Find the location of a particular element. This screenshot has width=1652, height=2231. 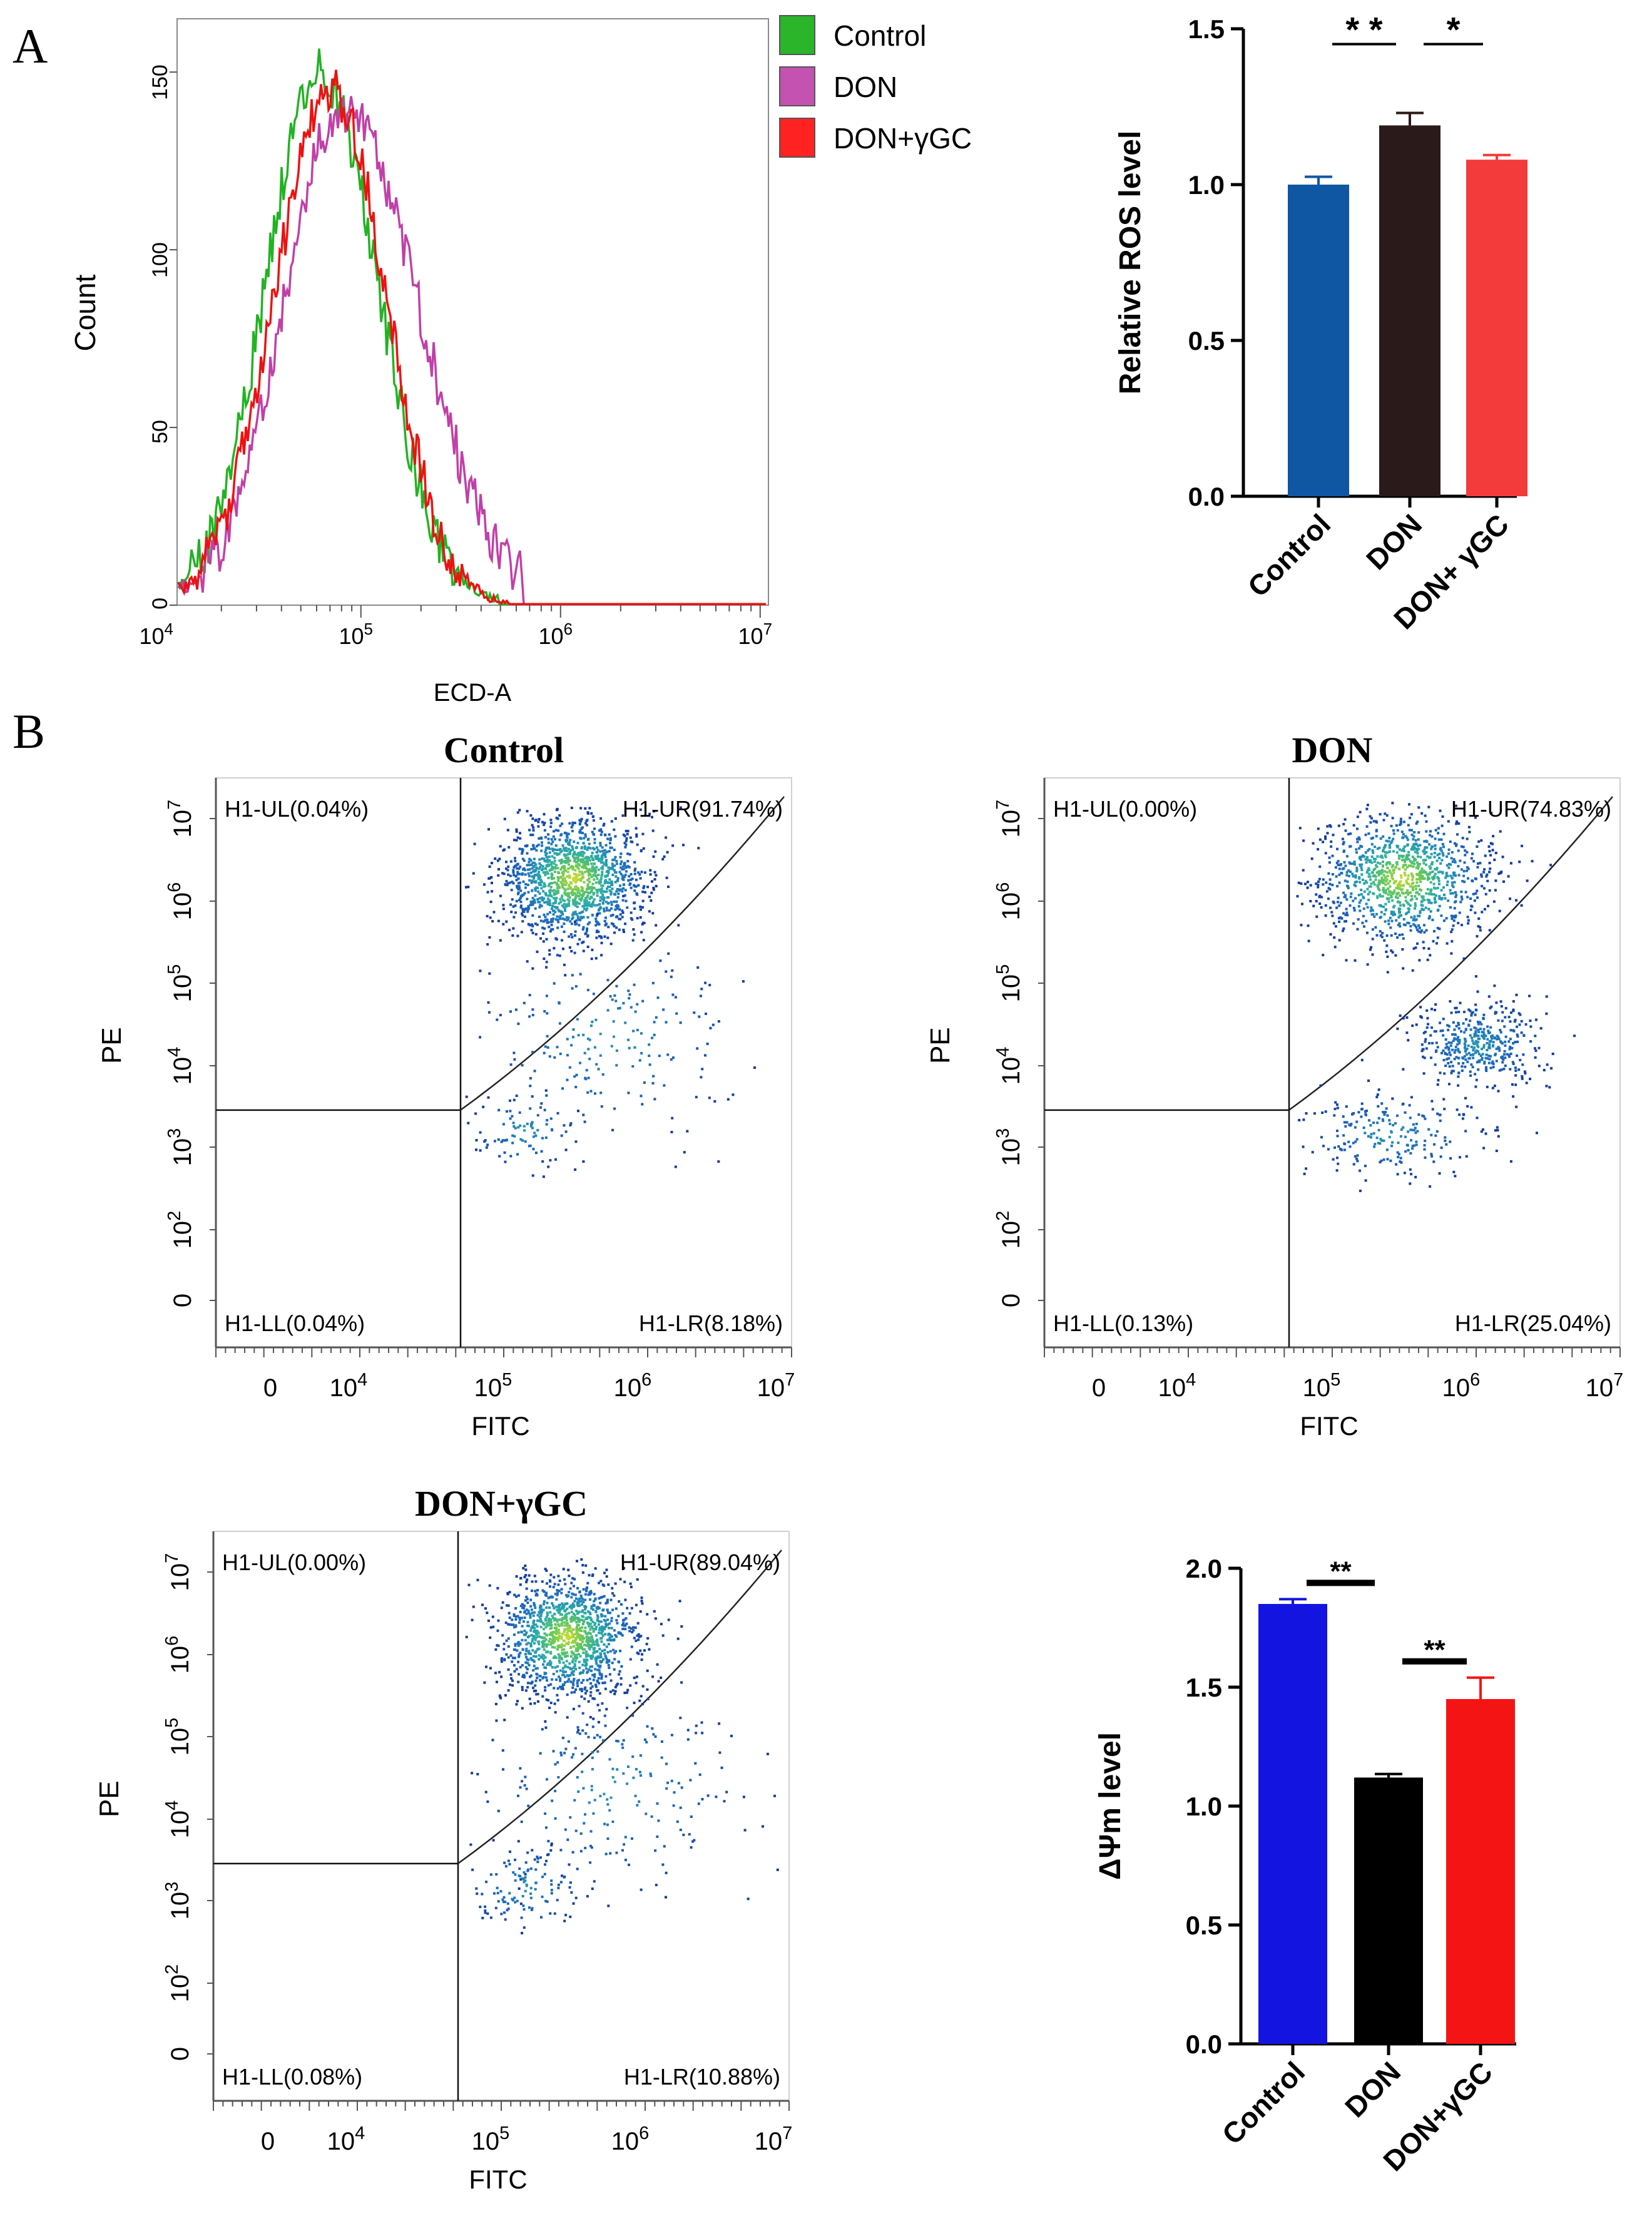

x-tick-label-2: 105 is located at coordinates (1322, 1386).